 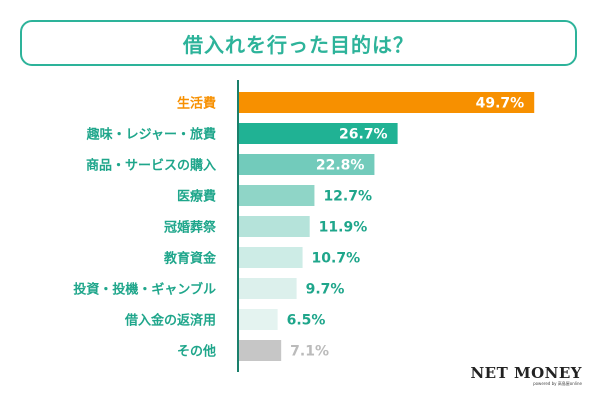 I want to click on category-label: 商品・サービスの購入, so click(x=151, y=166).